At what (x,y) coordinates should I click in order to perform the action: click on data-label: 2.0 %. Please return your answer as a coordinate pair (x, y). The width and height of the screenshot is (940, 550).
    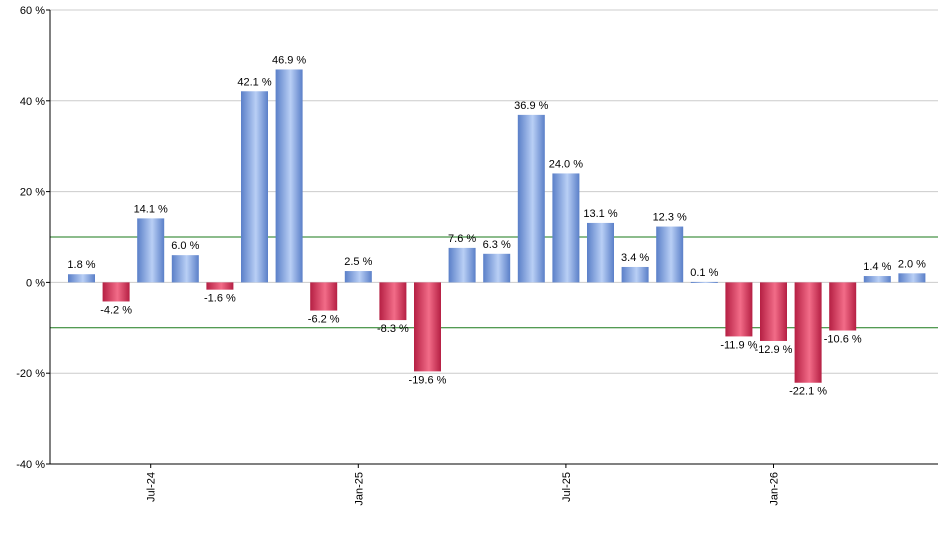
    Looking at the image, I should click on (912, 264).